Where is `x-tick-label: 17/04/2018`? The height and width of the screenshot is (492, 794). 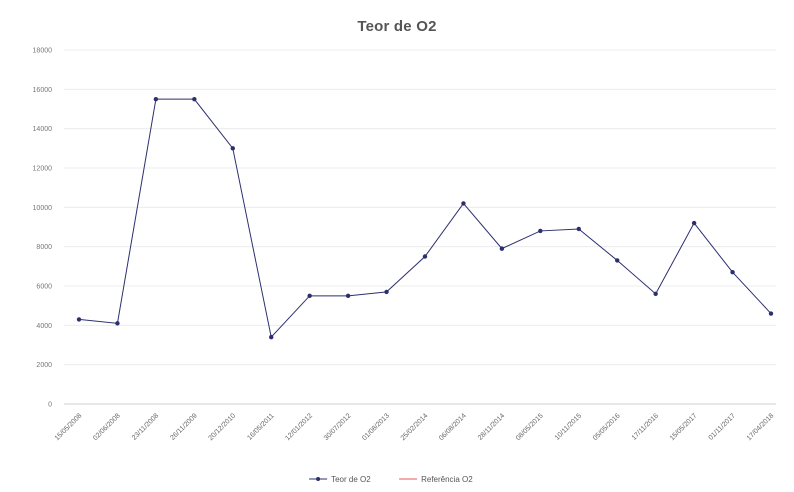 x-tick-label: 17/04/2018 is located at coordinates (761, 427).